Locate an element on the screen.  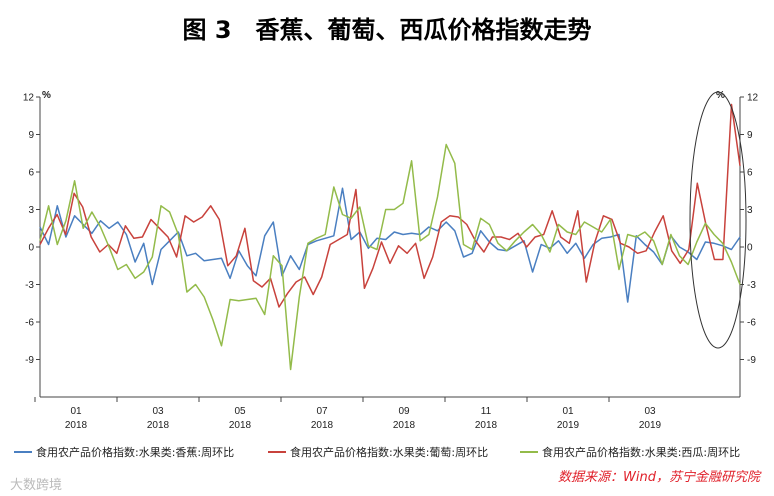
y-tick-label-left: 9 is located at coordinates (31, 135).